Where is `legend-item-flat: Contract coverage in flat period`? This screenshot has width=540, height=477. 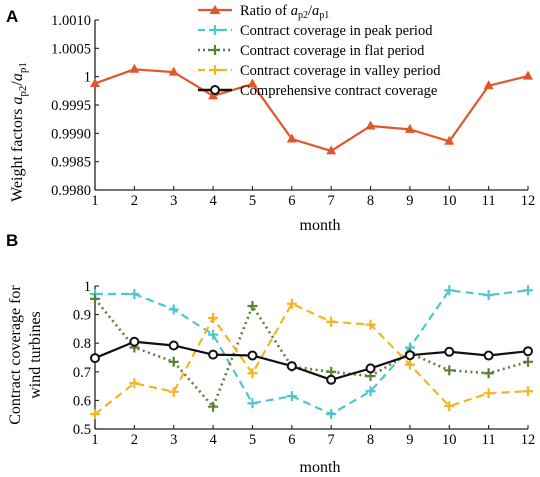
legend-item-flat: Contract coverage in flat period is located at coordinates (311, 51).